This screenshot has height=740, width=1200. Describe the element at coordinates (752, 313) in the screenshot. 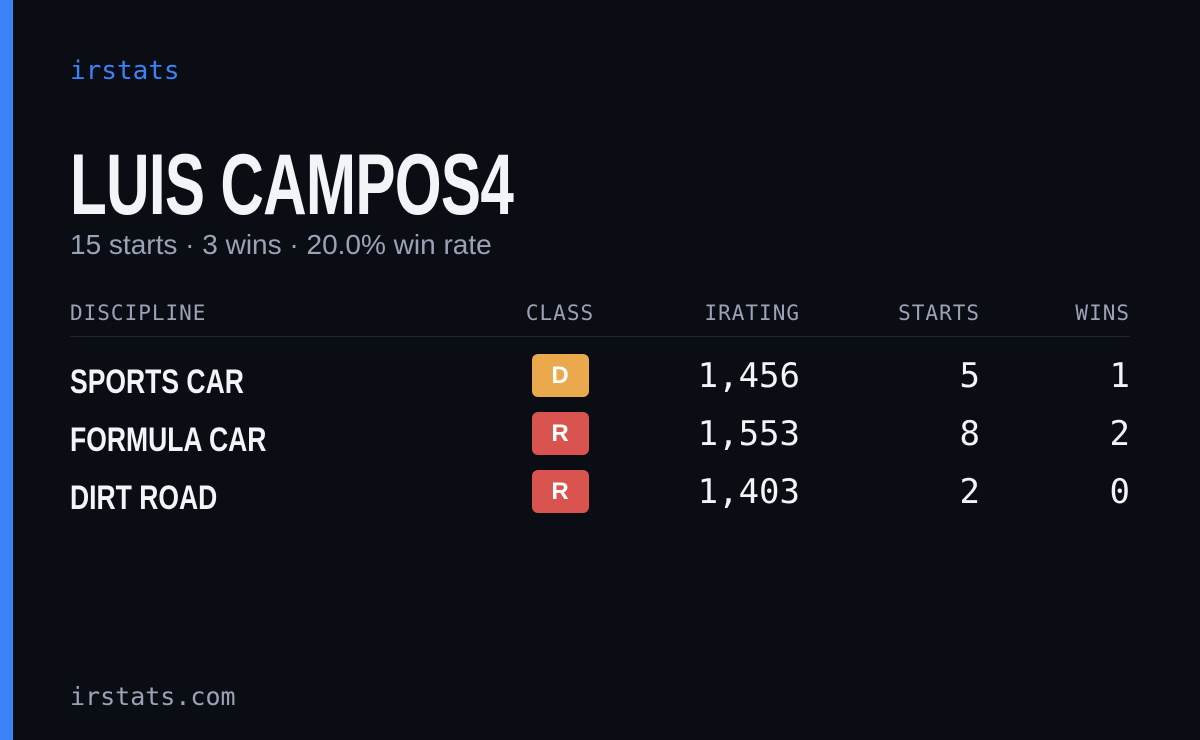

I see `column-header: IRATING` at that location.